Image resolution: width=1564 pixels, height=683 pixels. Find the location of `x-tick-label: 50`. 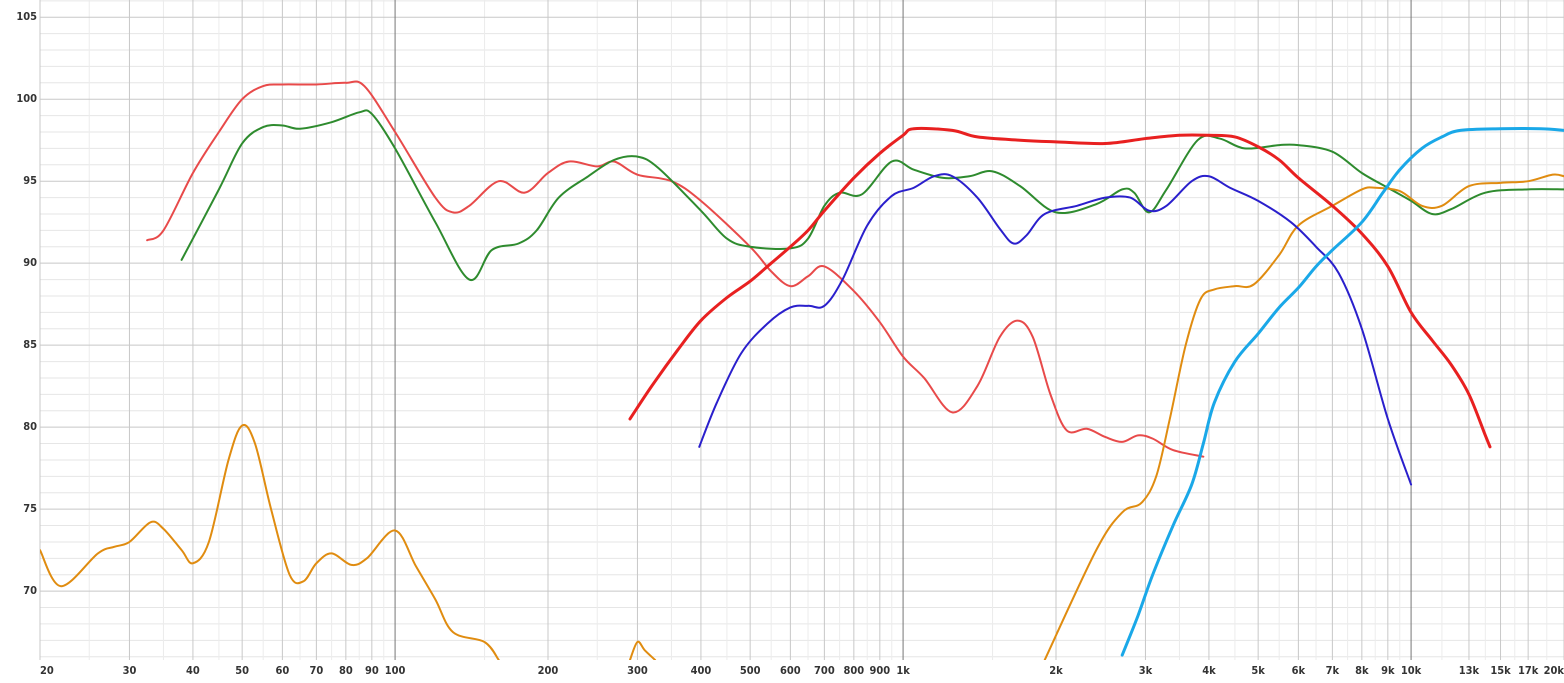

x-tick-label: 50 is located at coordinates (242, 670).